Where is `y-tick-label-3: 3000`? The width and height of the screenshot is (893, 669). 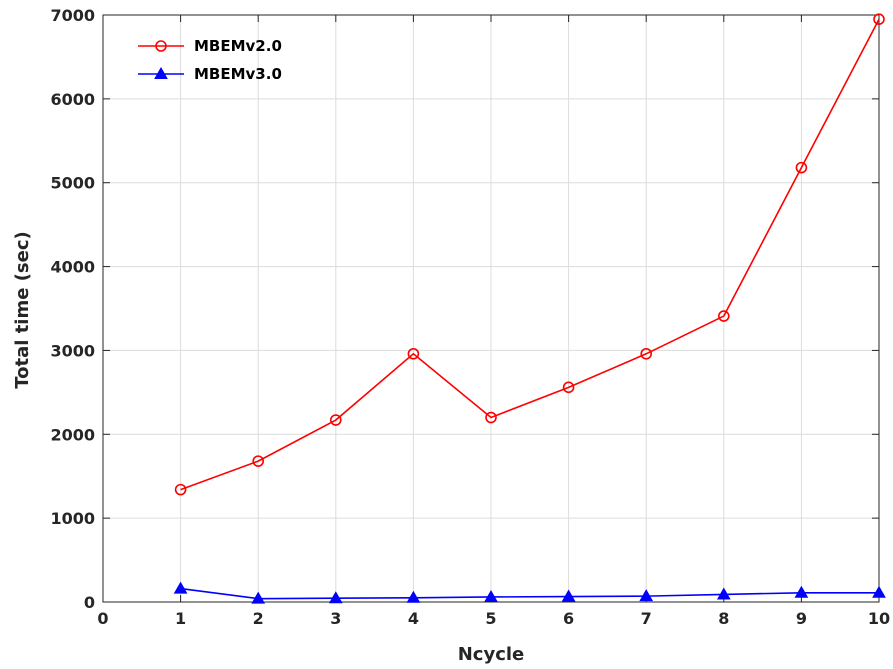 y-tick-label-3: 3000 is located at coordinates (72, 350).